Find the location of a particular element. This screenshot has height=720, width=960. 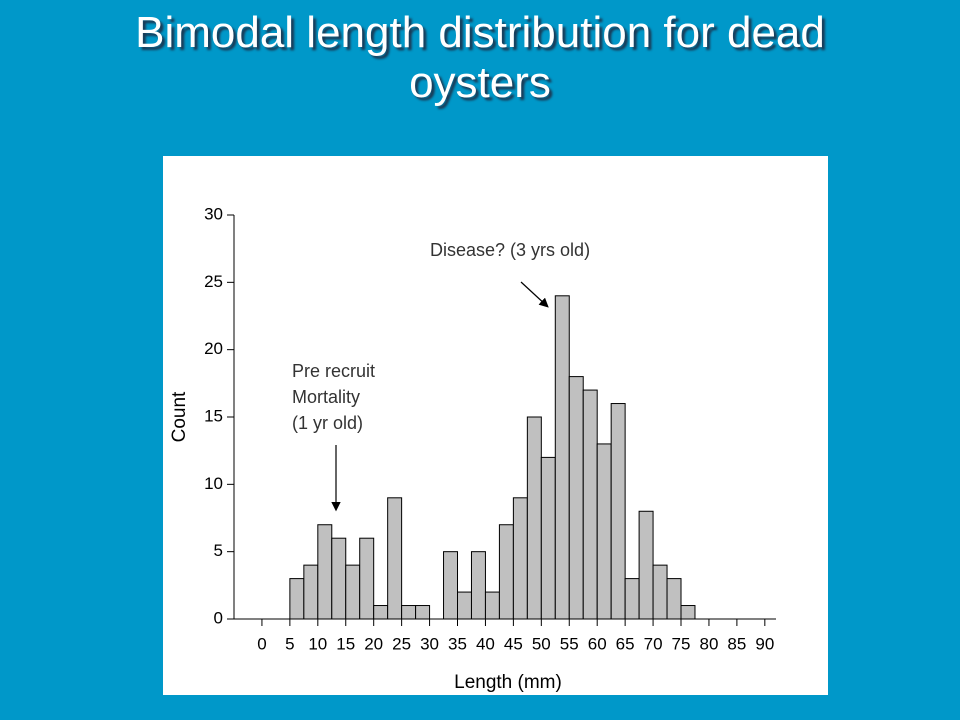

x-tick-label: 45 is located at coordinates (513, 643).